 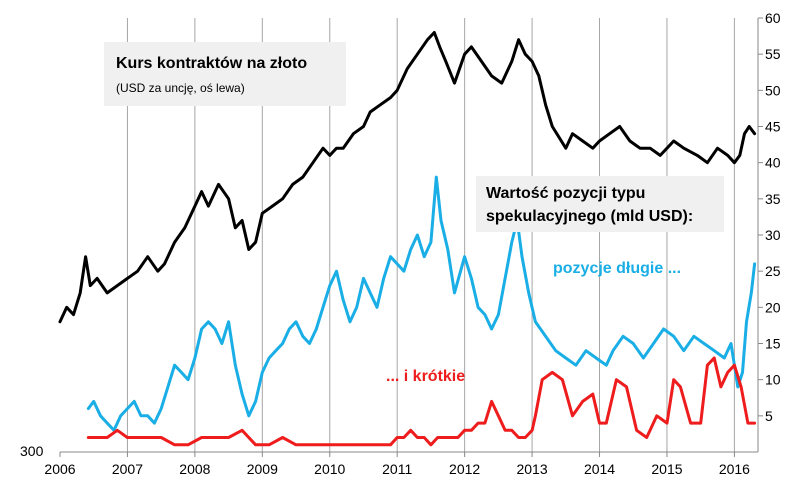 What do you see at coordinates (531, 469) in the screenshot?
I see `x-tick-label-2013: 2013` at bounding box center [531, 469].